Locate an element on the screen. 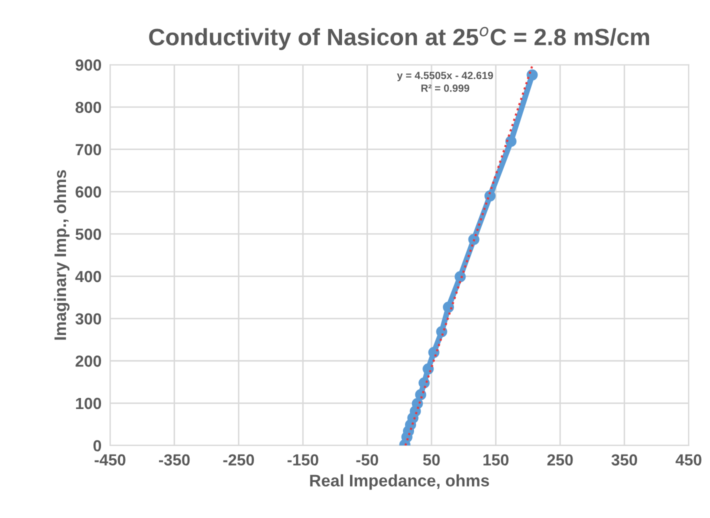  x-tick-label: -350 is located at coordinates (174, 460).